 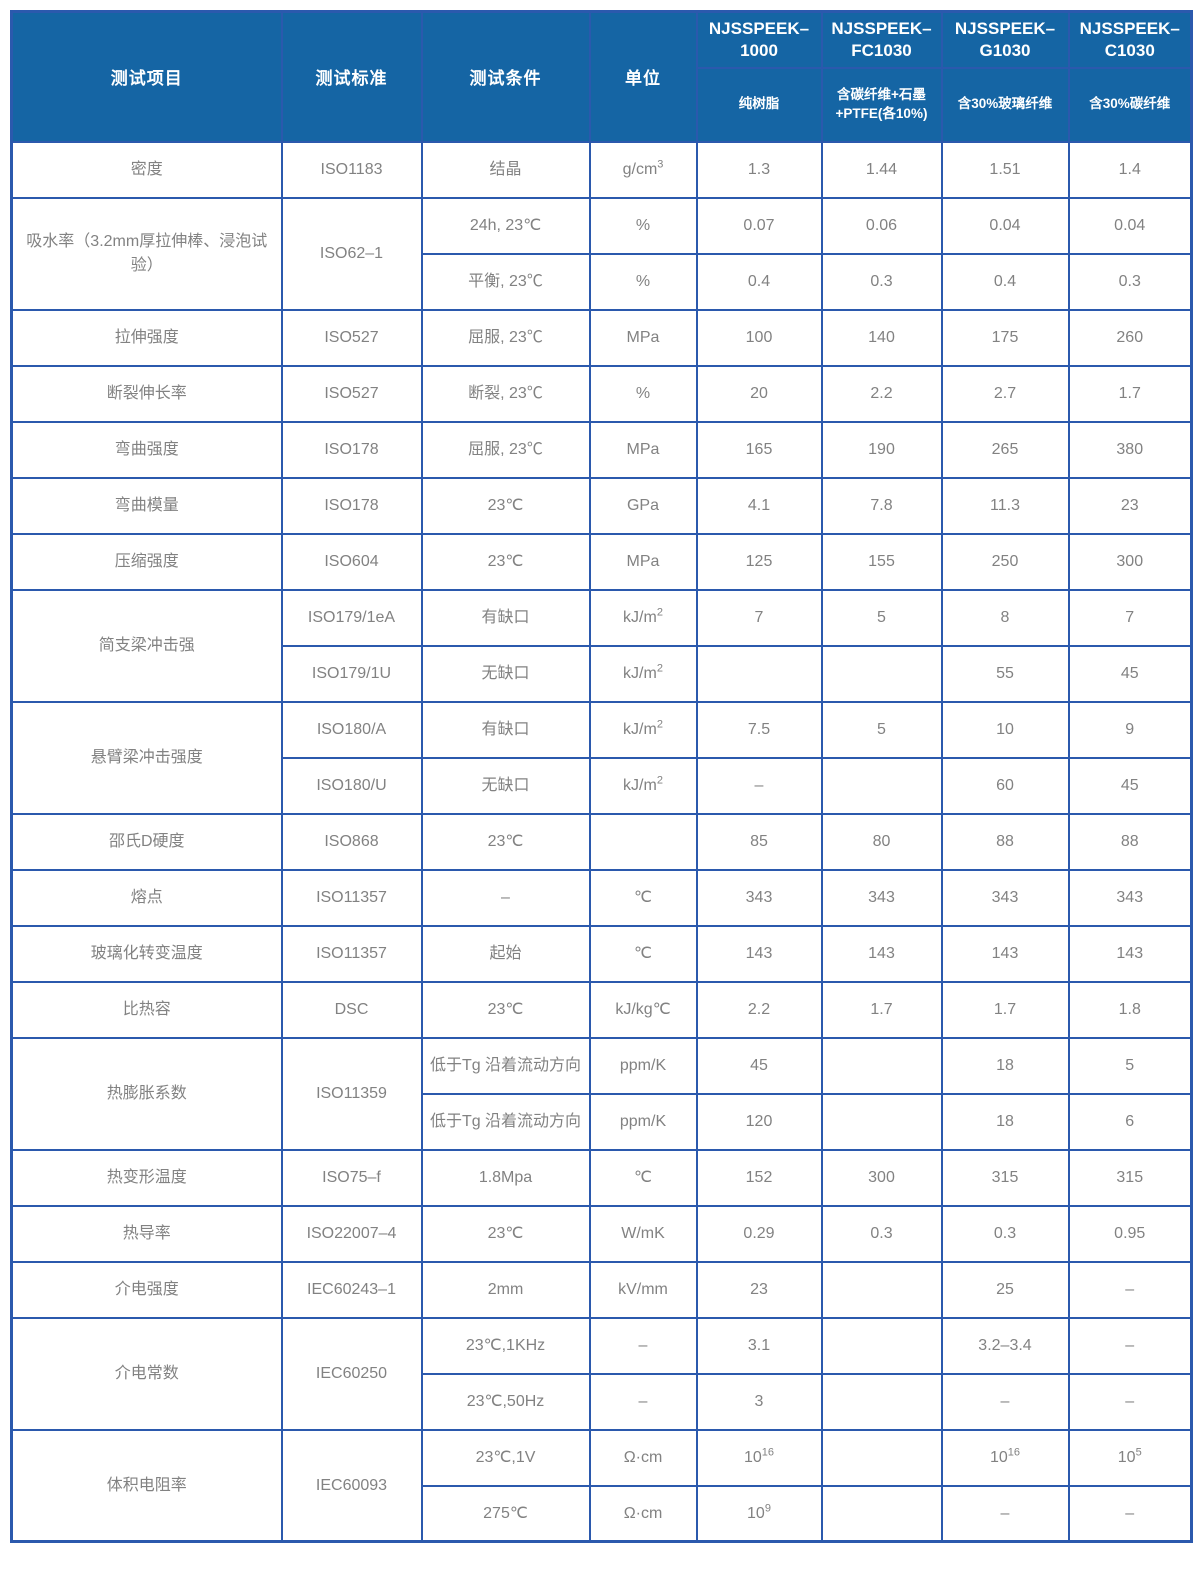 I want to click on table-cell: 55, so click(x=1005, y=673).